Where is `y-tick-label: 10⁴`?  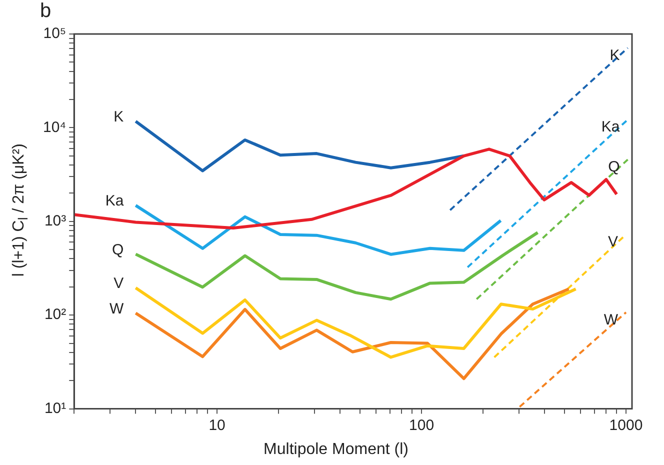 y-tick-label: 10⁴ is located at coordinates (54, 127).